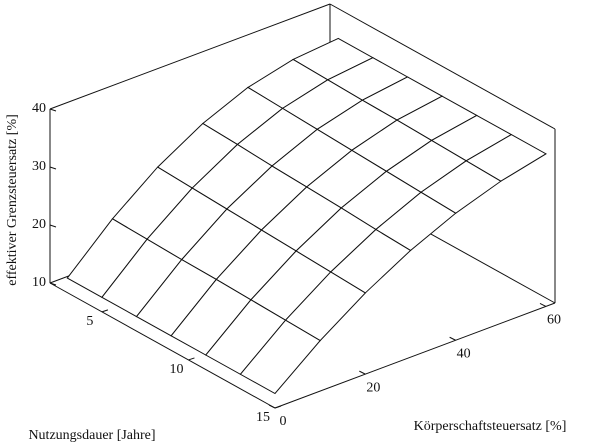 The height and width of the screenshot is (445, 592). Describe the element at coordinates (12, 200) in the screenshot. I see `z-axis-label: effektiver Grenzsteuersatz [%]` at that location.